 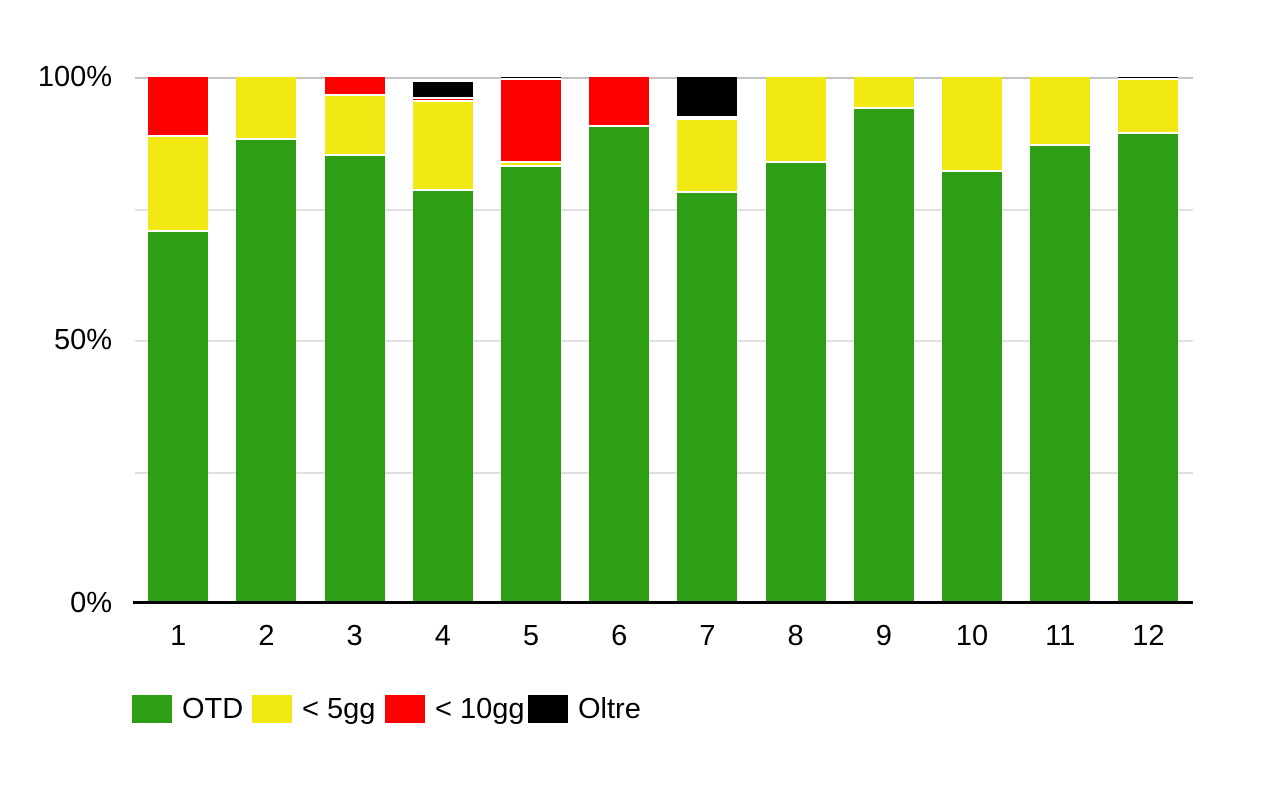 I want to click on bar-segment-4-5gg, so click(x=442, y=146).